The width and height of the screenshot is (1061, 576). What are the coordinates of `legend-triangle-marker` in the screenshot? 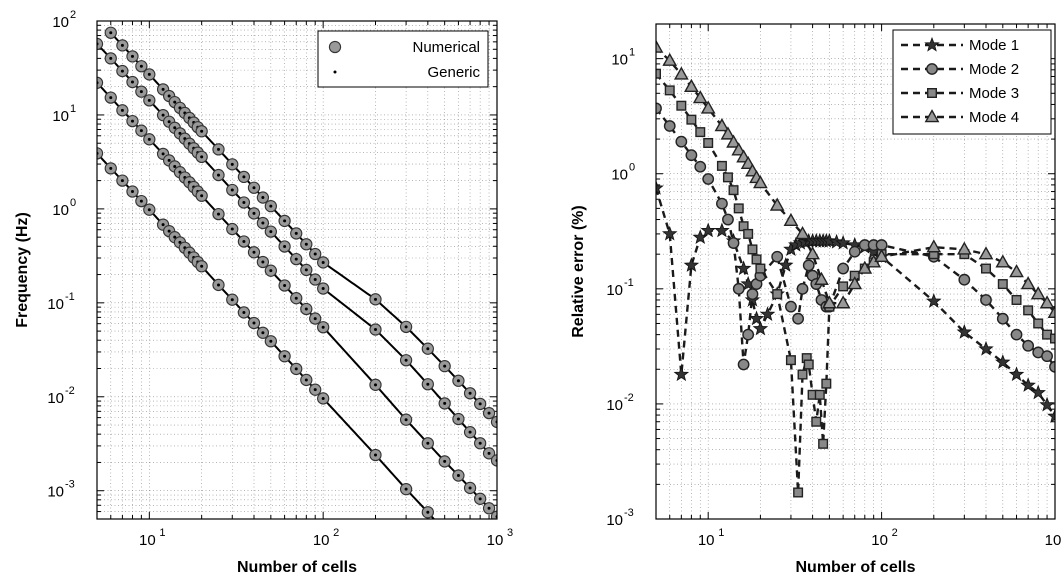 It's located at (932, 116).